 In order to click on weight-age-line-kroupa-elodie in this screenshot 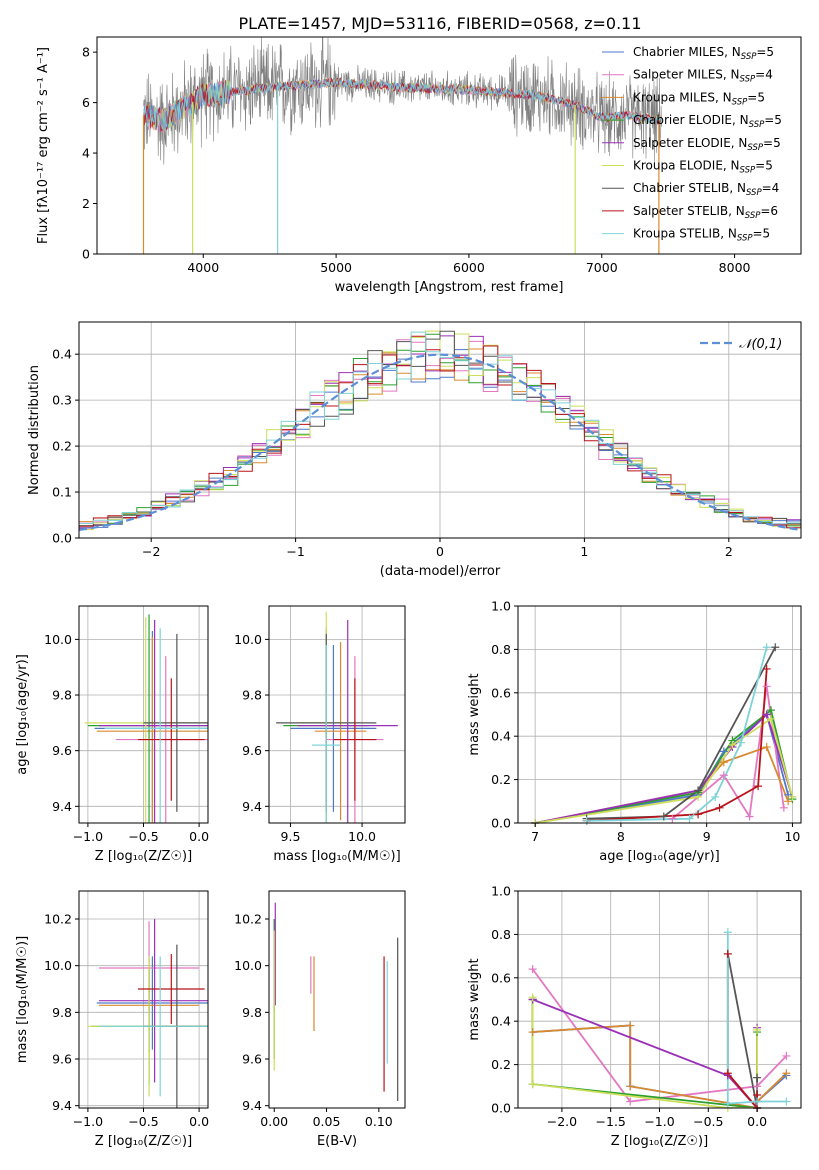, I will do `click(664, 770)`.